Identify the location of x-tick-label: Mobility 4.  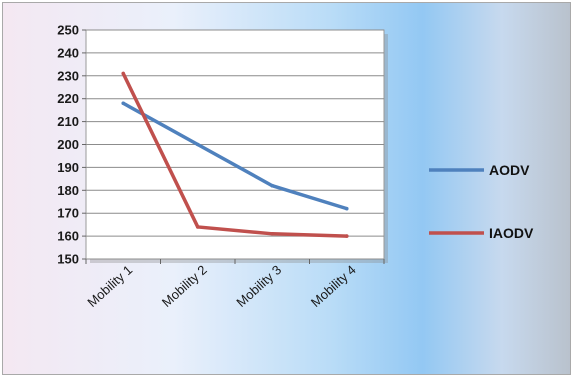
(333, 286).